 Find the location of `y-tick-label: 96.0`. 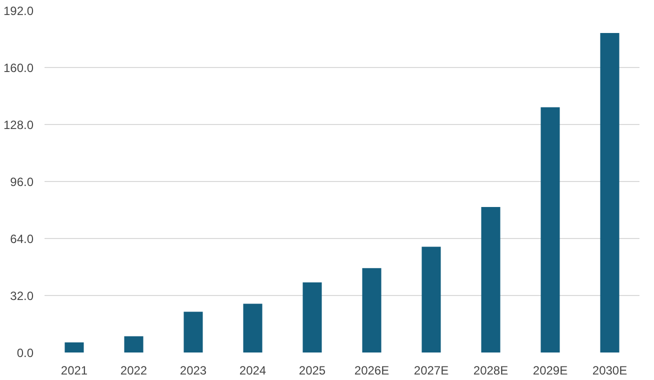

y-tick-label: 96.0 is located at coordinates (22, 182).